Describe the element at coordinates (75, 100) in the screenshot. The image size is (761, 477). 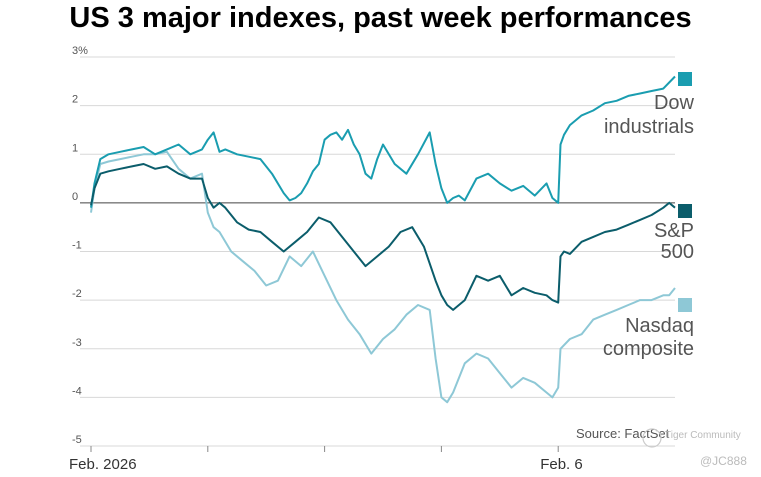
I see `y-tick-label: 2` at that location.